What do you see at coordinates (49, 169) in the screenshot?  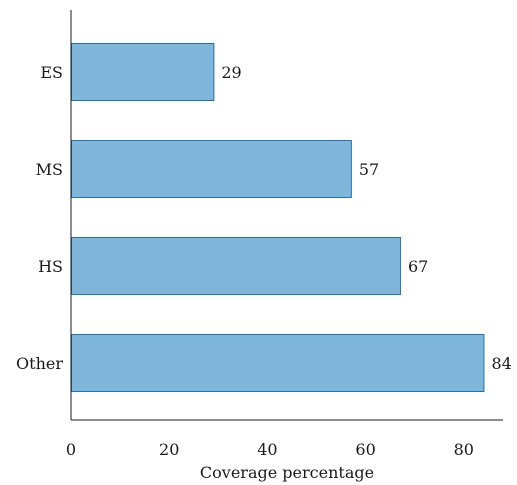 I see `category-label-ms: MS` at bounding box center [49, 169].